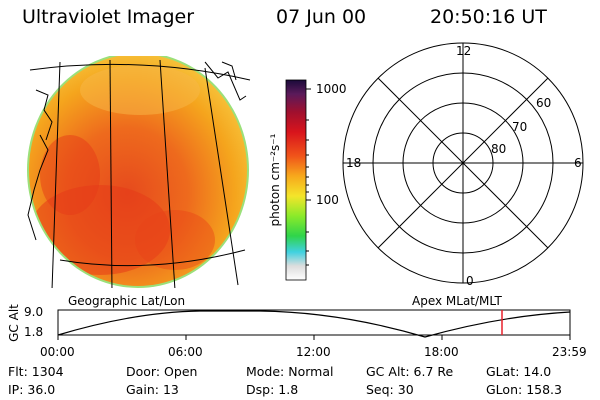 The width and height of the screenshot is (600, 400). What do you see at coordinates (290, 371) in the screenshot?
I see `status-mode: Mode: Normal` at bounding box center [290, 371].